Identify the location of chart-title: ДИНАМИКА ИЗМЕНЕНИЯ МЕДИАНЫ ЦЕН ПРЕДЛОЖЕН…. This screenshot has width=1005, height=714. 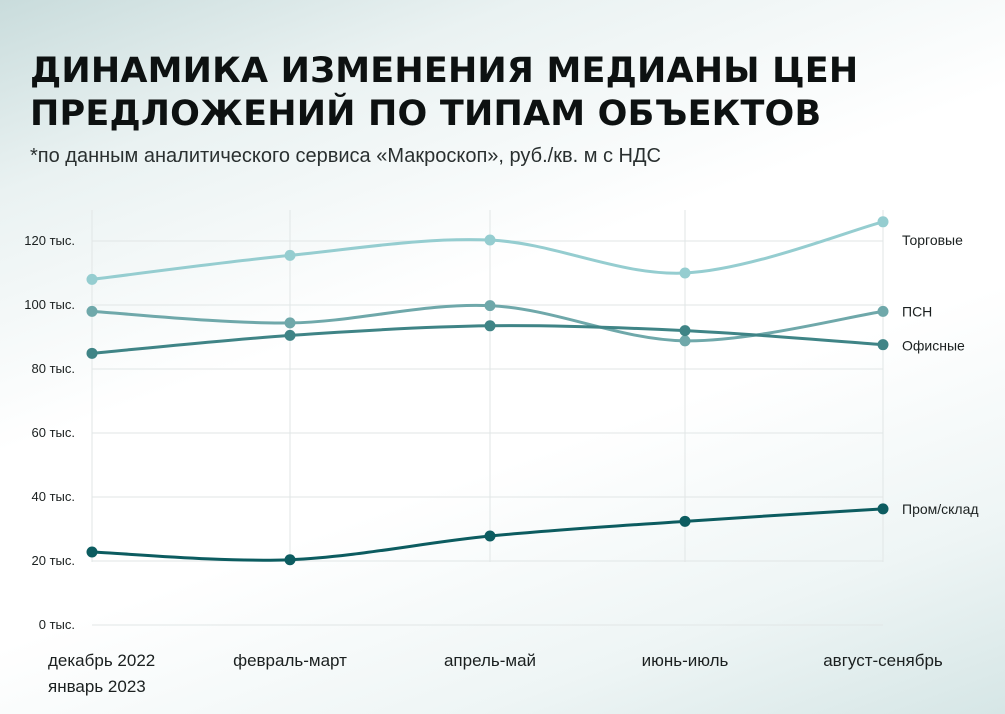
(480, 93).